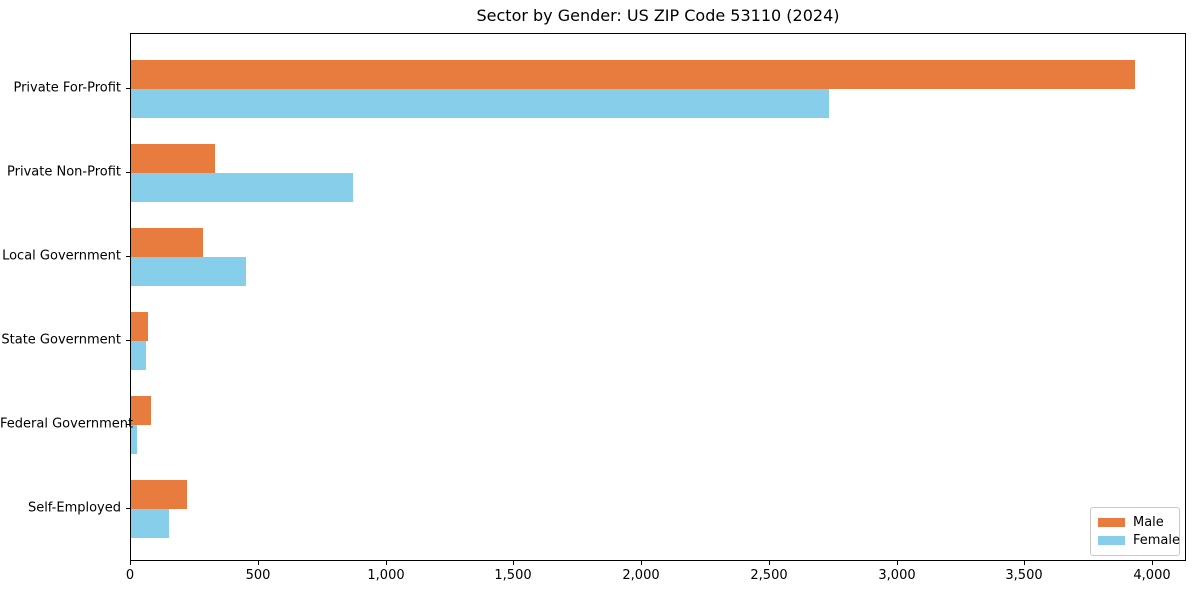 Image resolution: width=1200 pixels, height=600 pixels. Describe the element at coordinates (159, 494) in the screenshot. I see `bar-male-self-employed` at that location.